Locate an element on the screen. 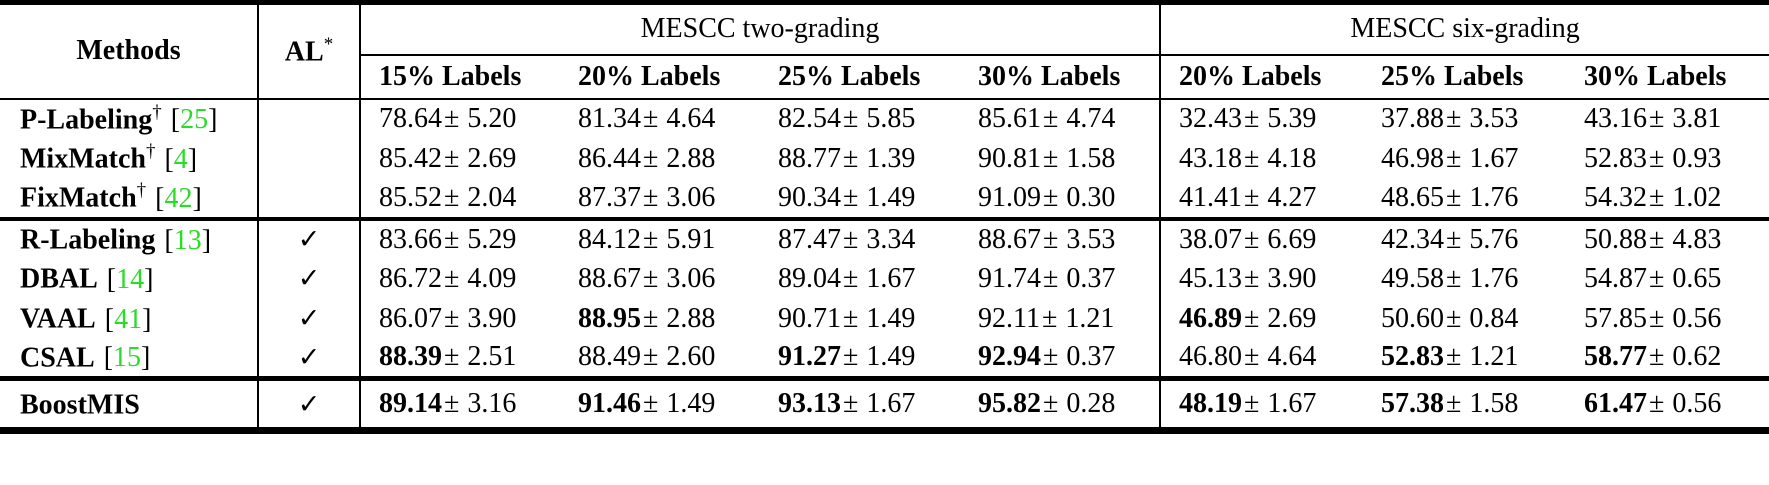 The width and height of the screenshot is (1769, 485). metric-cell: 89.04± 1.67 is located at coordinates (847, 278).